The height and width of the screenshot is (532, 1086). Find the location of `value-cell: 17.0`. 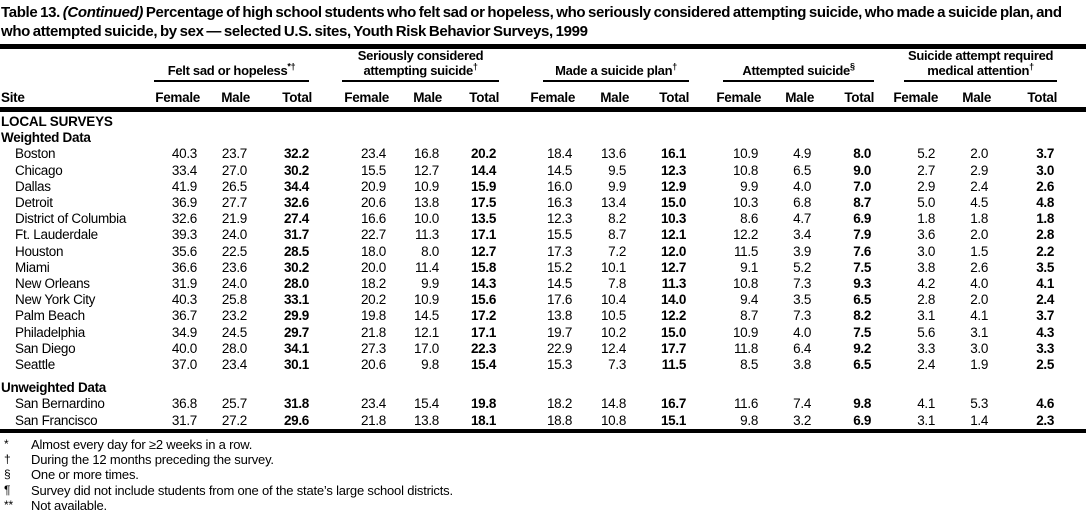

value-cell: 17.0 is located at coordinates (426, 348).